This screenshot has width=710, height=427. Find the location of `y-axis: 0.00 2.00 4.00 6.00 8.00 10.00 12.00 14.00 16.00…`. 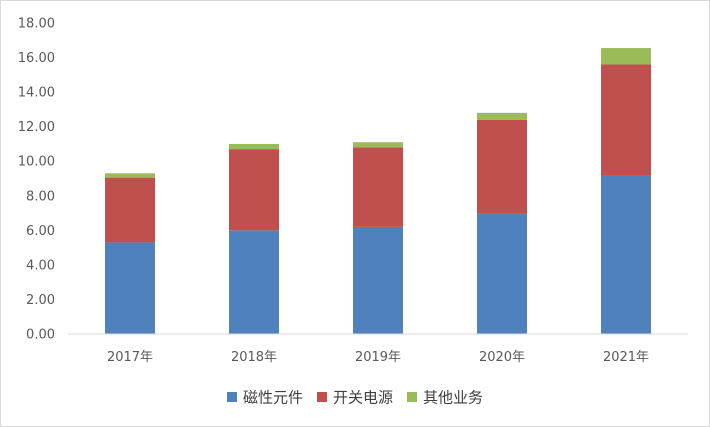

y-axis: 0.00 2.00 4.00 6.00 8.00 10.00 12.00 14.00 16.00… is located at coordinates (36, 180).